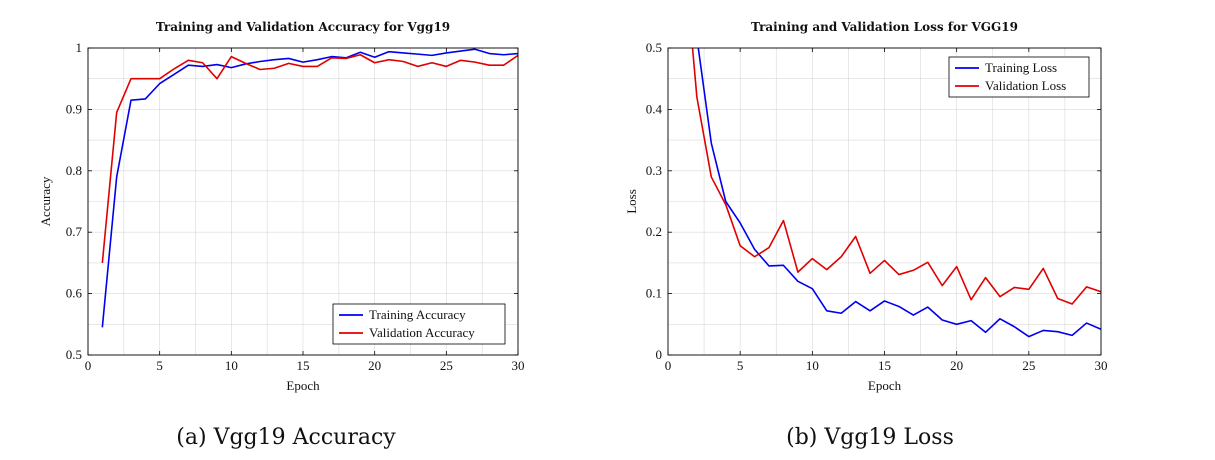 Image resolution: width=1215 pixels, height=460 pixels. Describe the element at coordinates (231, 365) in the screenshot. I see `accuracy-x-tick-label: 10` at that location.